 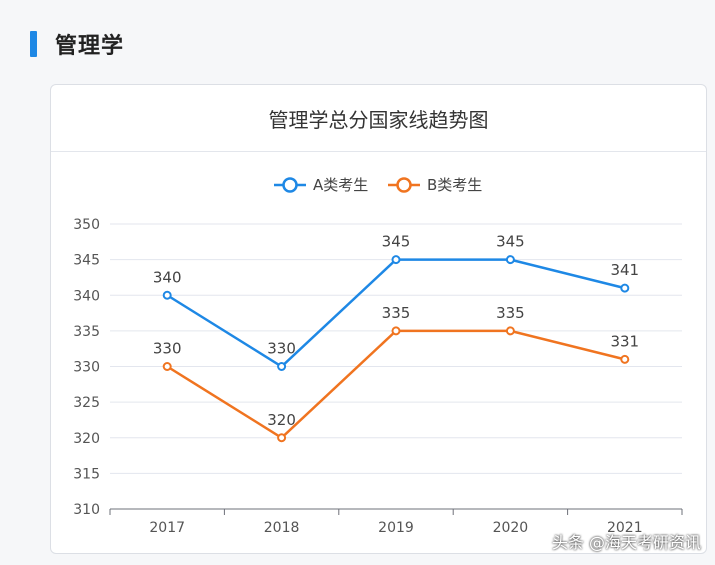 What do you see at coordinates (281, 420) in the screenshot?
I see `data-label: 320` at bounding box center [281, 420].